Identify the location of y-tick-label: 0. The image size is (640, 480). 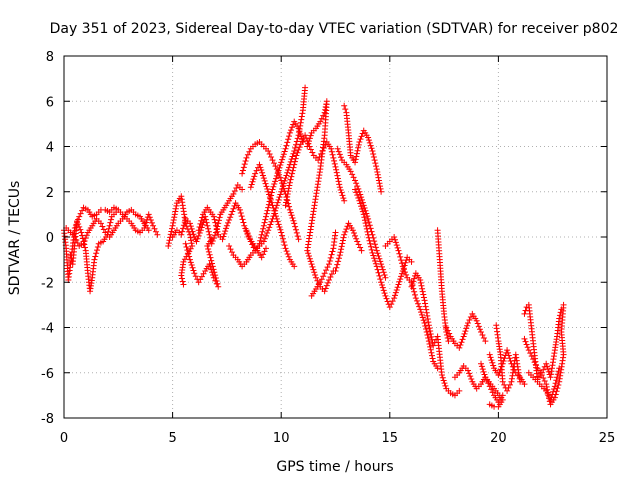
(50, 238).